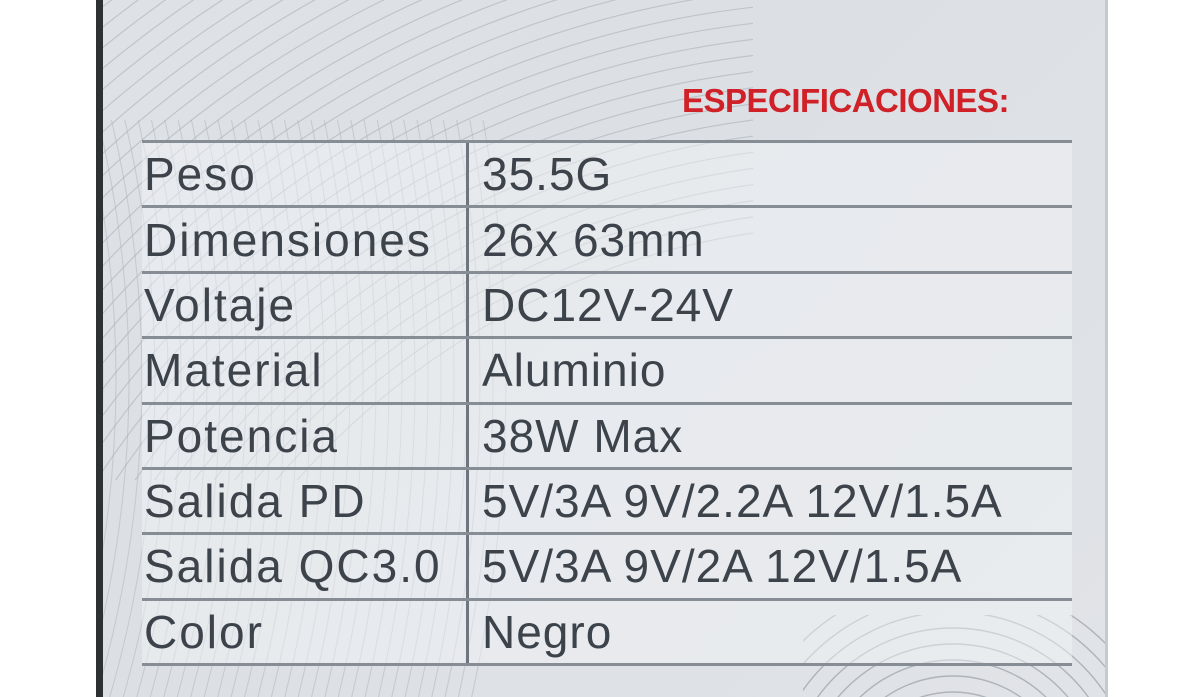 This screenshot has height=697, width=1200. What do you see at coordinates (722, 566) in the screenshot?
I see `spec-value: 5V/3A 9V/2A 12V/1.5A` at bounding box center [722, 566].